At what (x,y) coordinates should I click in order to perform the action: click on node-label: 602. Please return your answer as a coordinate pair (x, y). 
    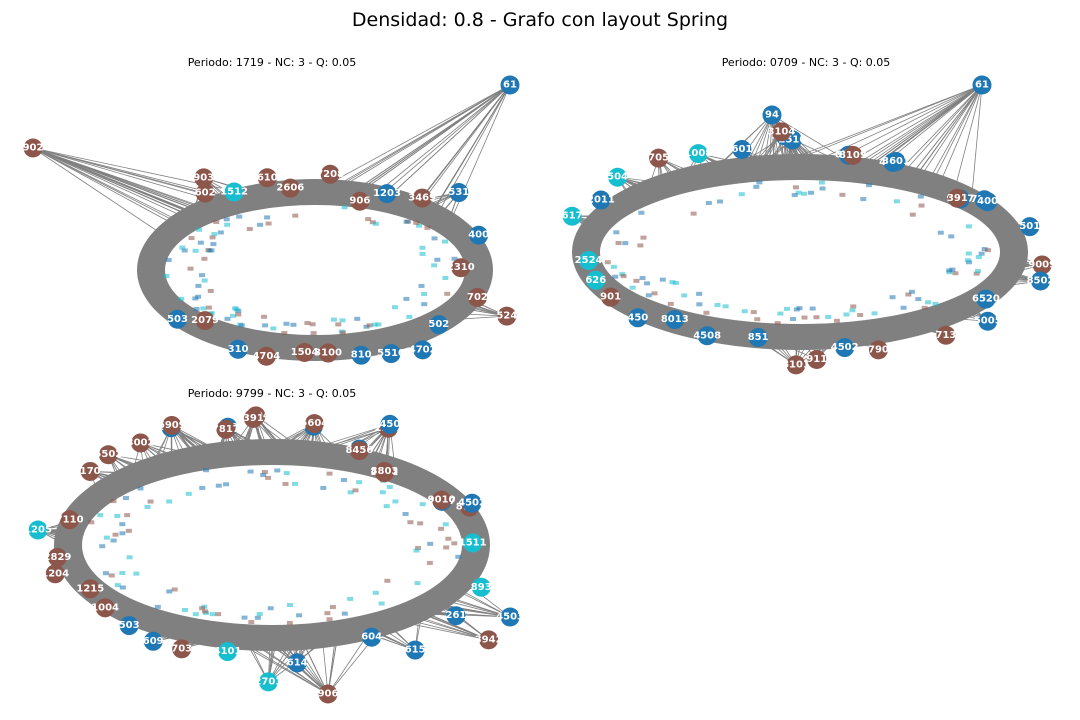
    Looking at the image, I should click on (205, 193).